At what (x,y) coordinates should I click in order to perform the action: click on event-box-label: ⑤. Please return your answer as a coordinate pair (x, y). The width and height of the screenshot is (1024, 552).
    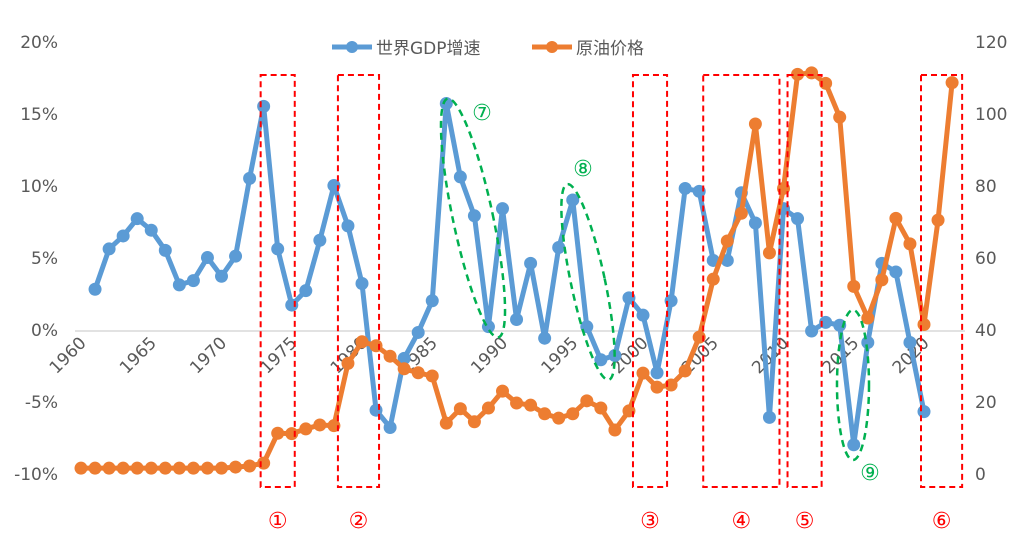
    Looking at the image, I should click on (805, 521).